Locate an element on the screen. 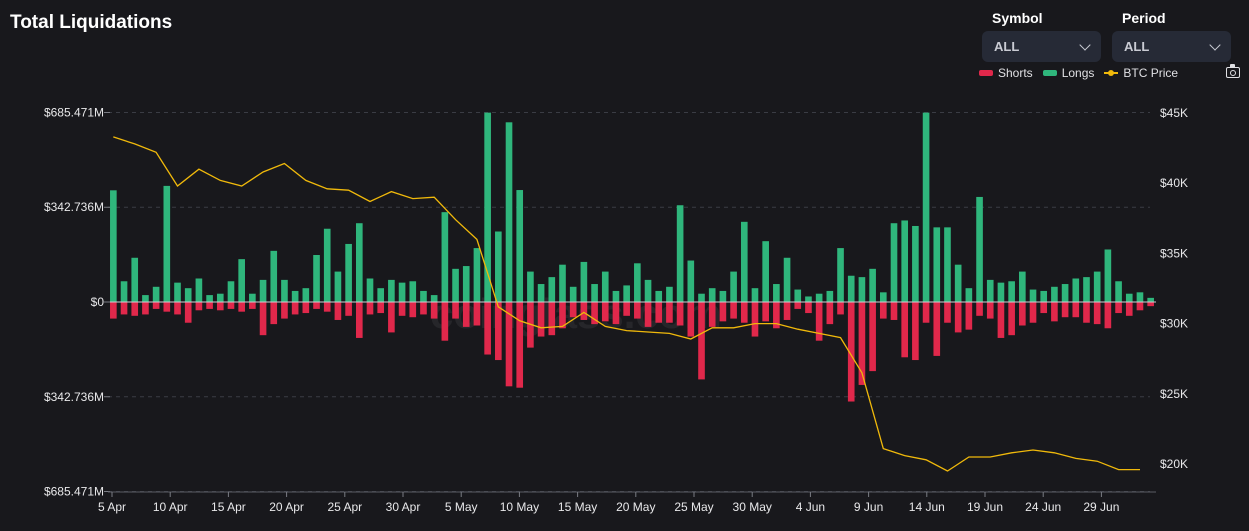 This screenshot has width=1249, height=531. right-axis-tick-label: $40K is located at coordinates (1174, 183).